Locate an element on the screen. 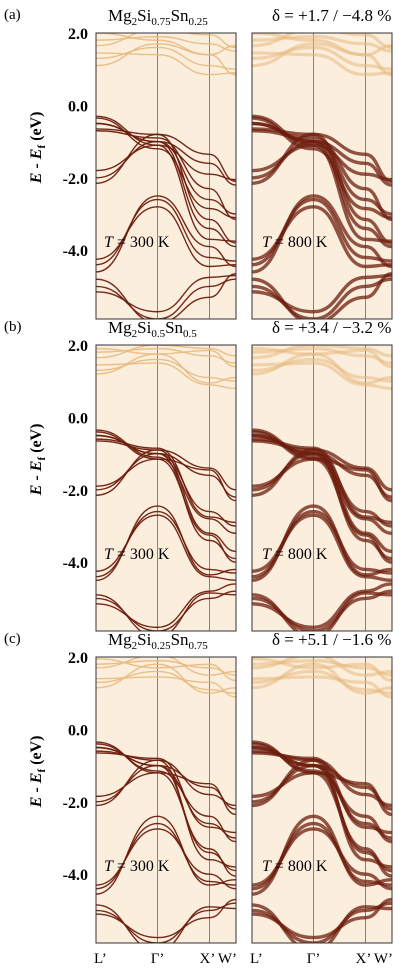  panel-delta: δ = +5.1 / −1.6 % is located at coordinates (331, 639).